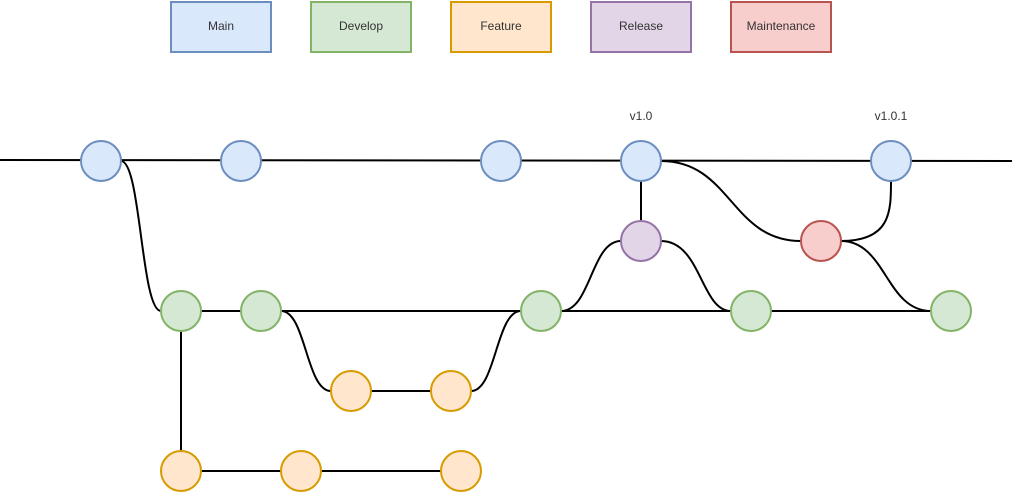 This screenshot has width=1014, height=492. I want to click on legend-main-label: Main, so click(221, 26).